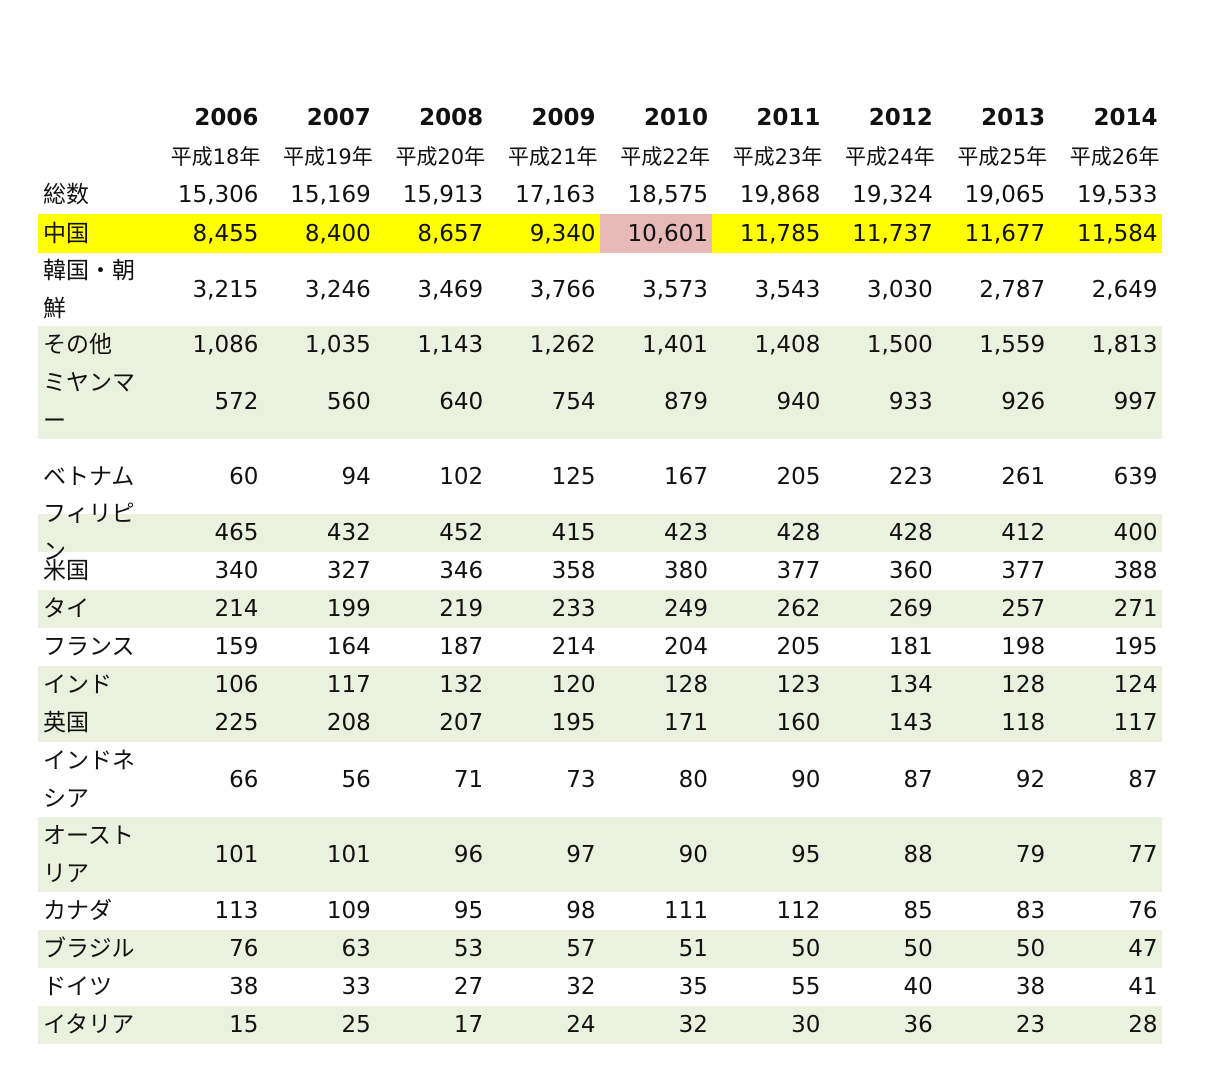  I want to click on table-cell: 15,169, so click(330, 194).